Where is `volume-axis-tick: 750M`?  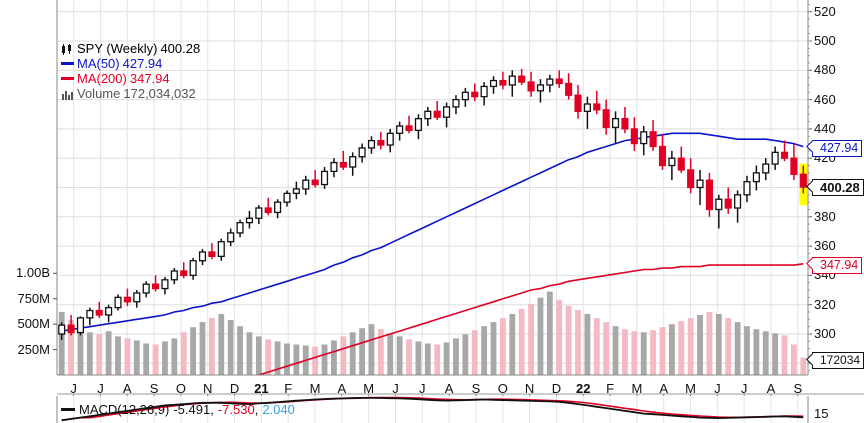
volume-axis-tick: 750M is located at coordinates (33, 298).